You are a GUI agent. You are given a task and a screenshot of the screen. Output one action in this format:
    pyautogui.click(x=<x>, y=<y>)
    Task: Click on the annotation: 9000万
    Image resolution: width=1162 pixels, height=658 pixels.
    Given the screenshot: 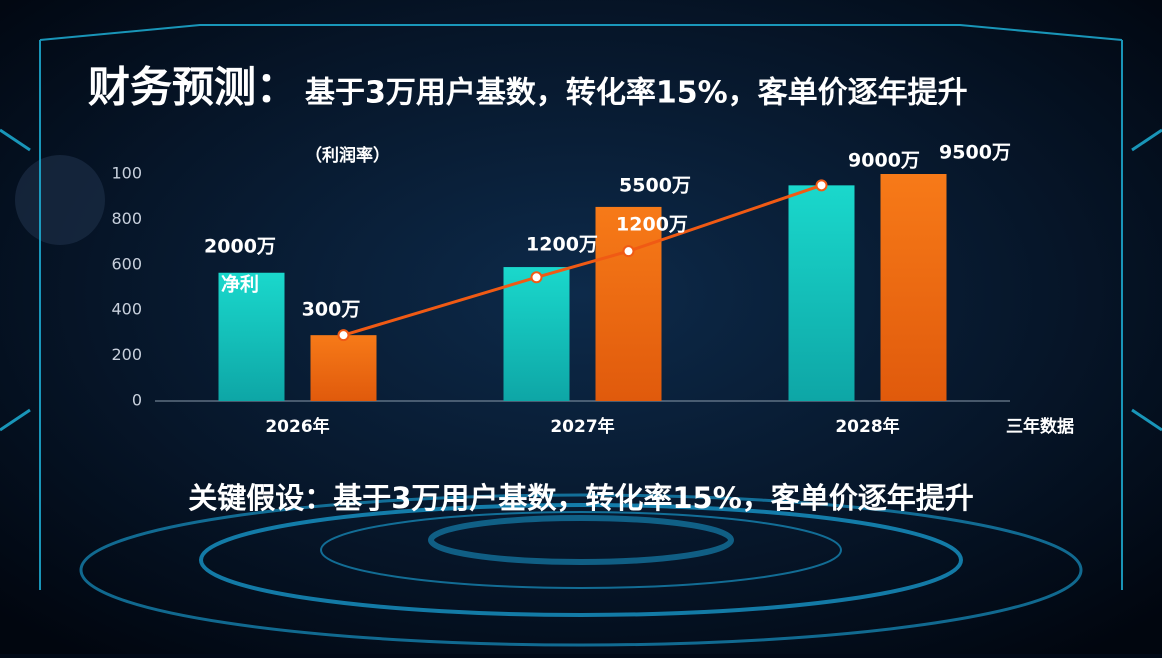 What is the action you would take?
    pyautogui.click(x=884, y=161)
    